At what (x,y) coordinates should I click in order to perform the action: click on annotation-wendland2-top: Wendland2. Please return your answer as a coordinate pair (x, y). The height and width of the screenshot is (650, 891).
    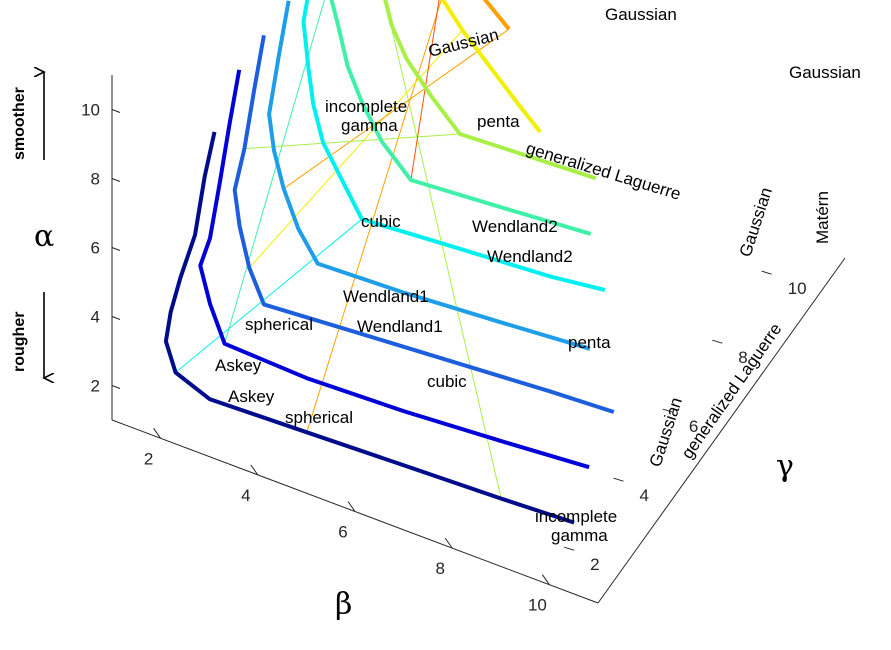
    Looking at the image, I should click on (515, 226).